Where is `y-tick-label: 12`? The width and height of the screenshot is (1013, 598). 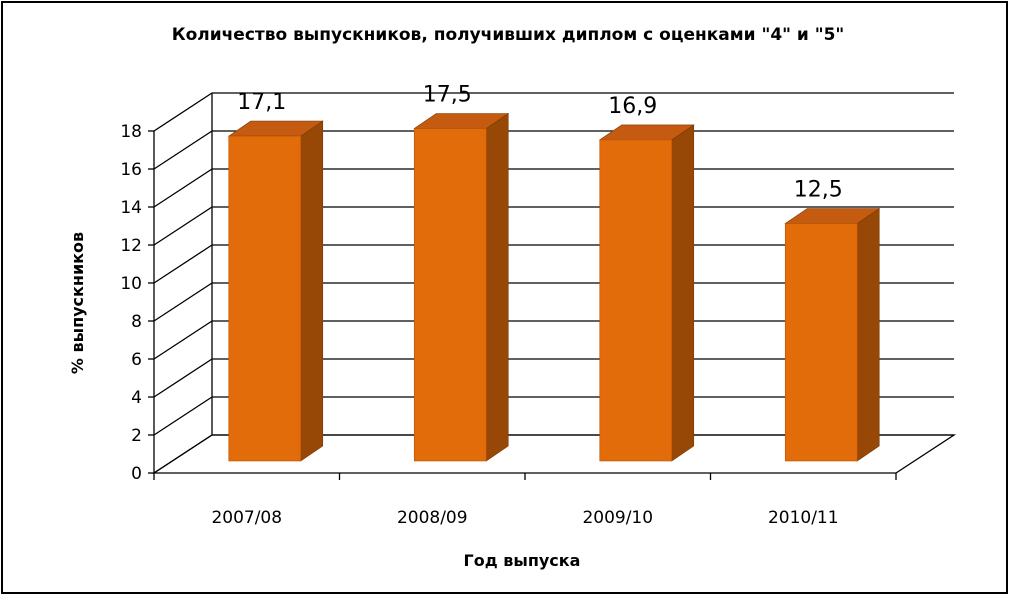 y-tick-label: 12 is located at coordinates (131, 246).